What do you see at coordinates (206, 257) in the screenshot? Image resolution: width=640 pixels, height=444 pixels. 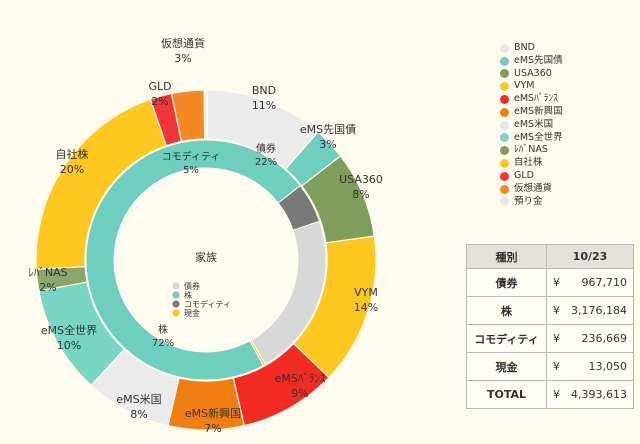 I see `center-label: 家族` at bounding box center [206, 257].